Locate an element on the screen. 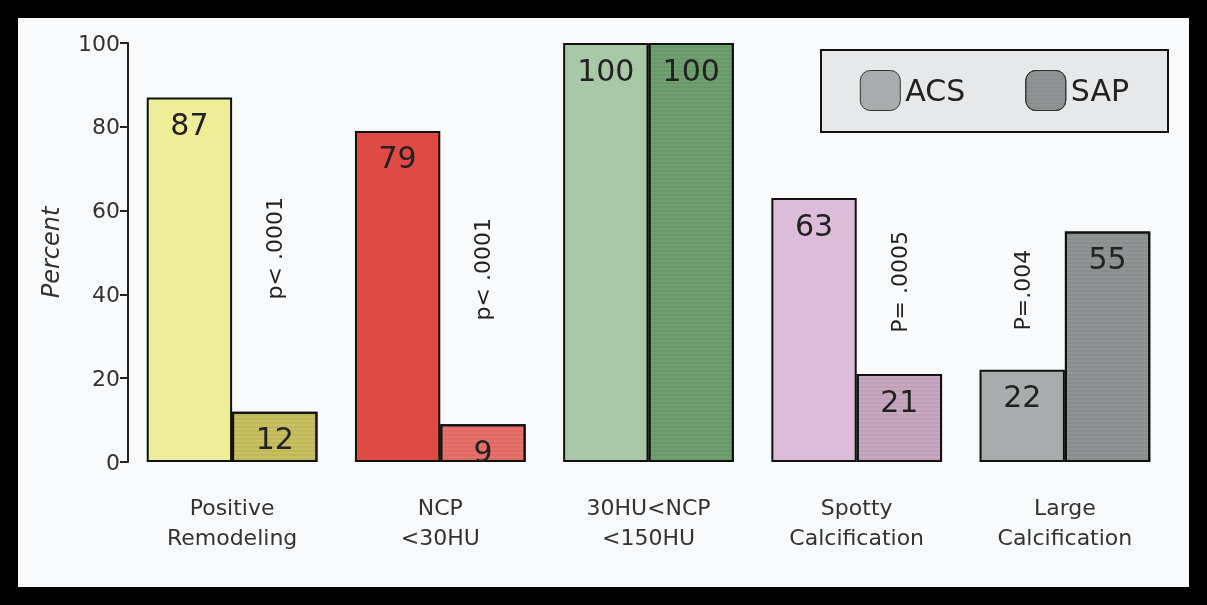 The width and height of the screenshot is (1207, 605). data-label: 79 is located at coordinates (397, 158).